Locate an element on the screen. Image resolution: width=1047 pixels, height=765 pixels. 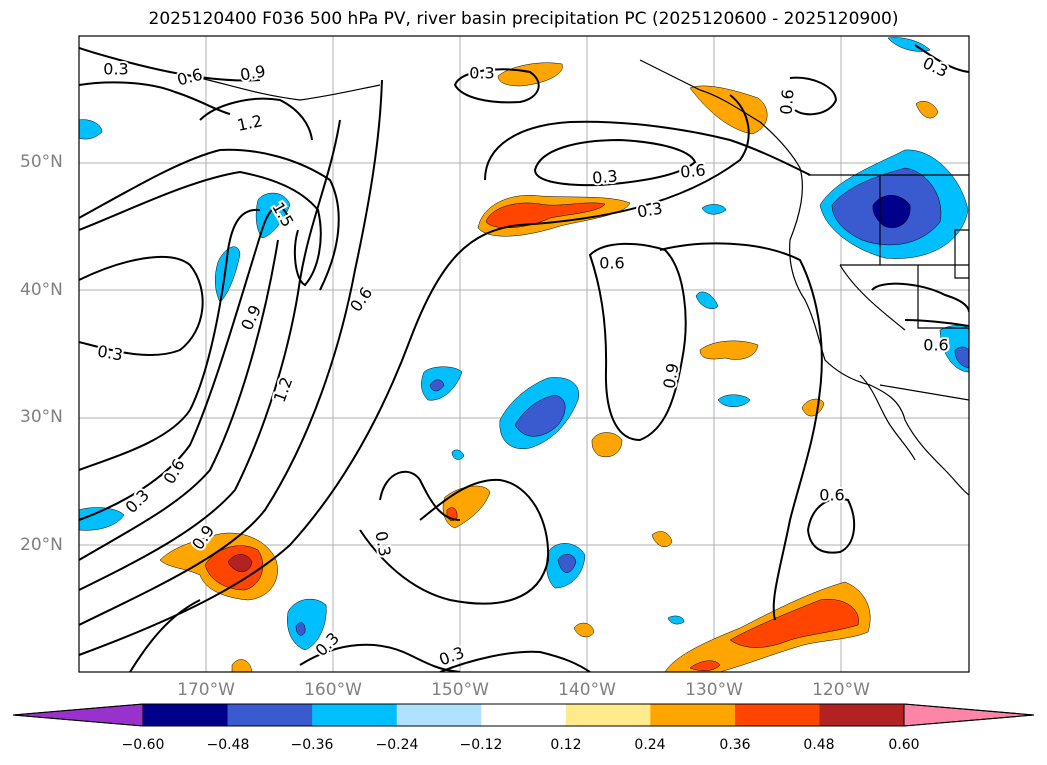
colorbar is located at coordinates (523, 715).